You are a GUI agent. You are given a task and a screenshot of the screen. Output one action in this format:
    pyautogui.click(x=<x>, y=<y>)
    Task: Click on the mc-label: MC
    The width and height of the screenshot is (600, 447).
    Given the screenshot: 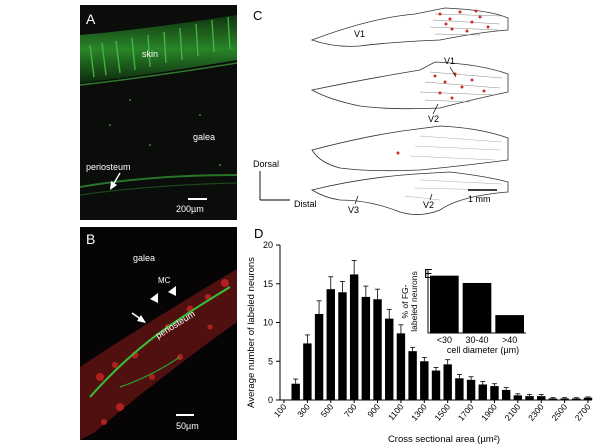 What is the action you would take?
    pyautogui.click(x=164, y=280)
    